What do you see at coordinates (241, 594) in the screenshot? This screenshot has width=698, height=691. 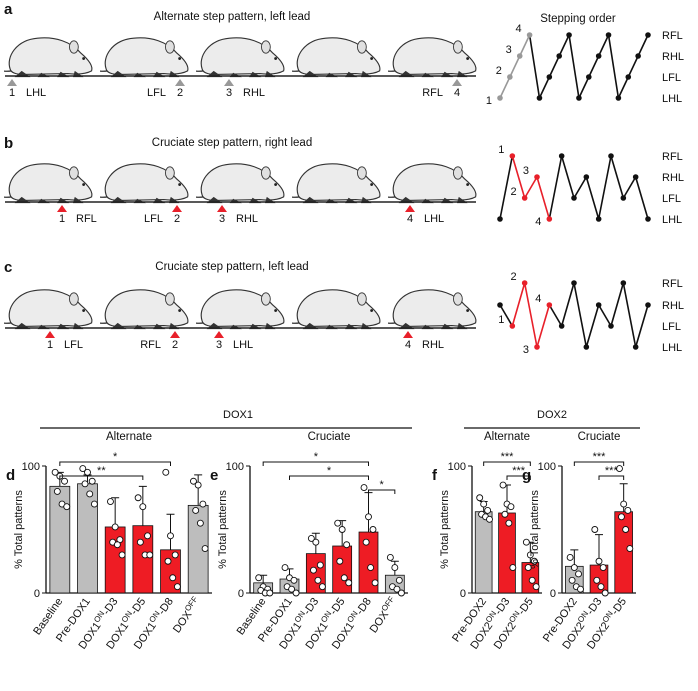 I see `y-tick-label: 0` at bounding box center [241, 594].